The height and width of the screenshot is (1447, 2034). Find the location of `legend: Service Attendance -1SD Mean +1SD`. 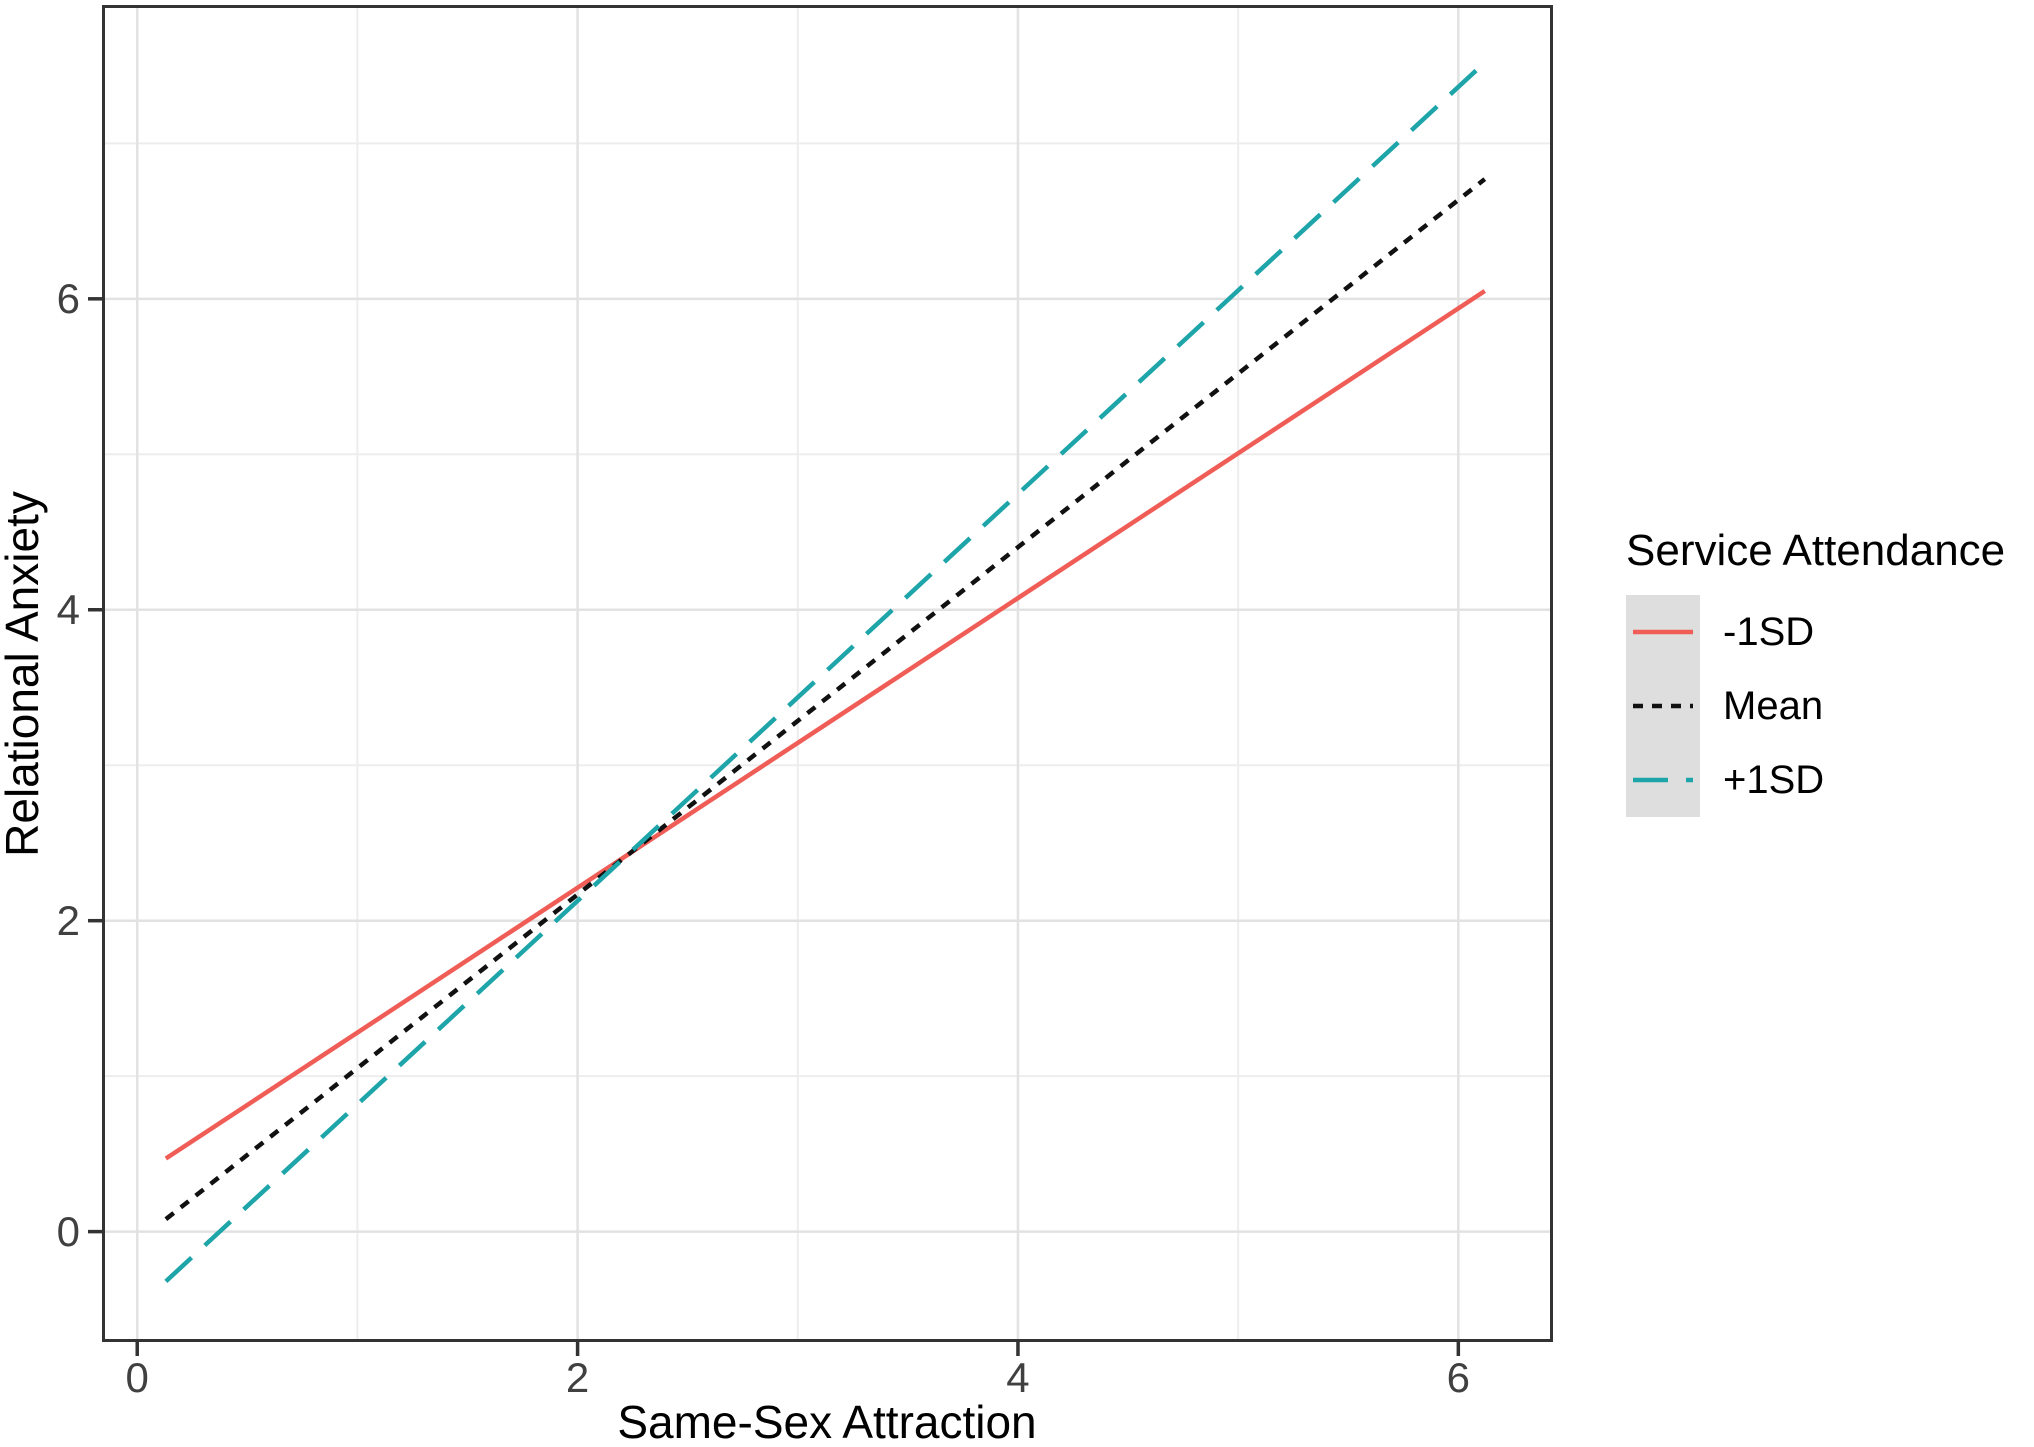

legend: Service Attendance -1SD Mean +1SD is located at coordinates (1830, 672).